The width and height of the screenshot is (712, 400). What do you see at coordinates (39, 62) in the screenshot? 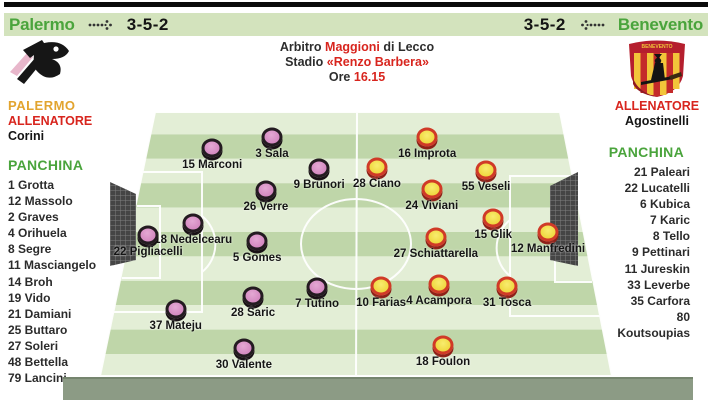
I see `palermo-crest-icon` at bounding box center [39, 62].